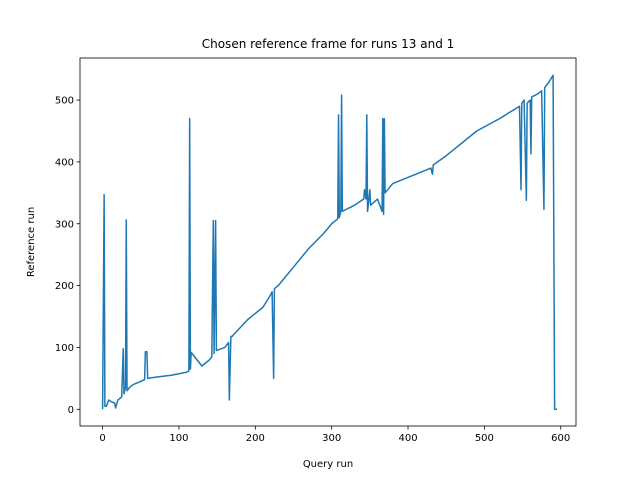 Image resolution: width=640 pixels, height=480 pixels. Describe the element at coordinates (64, 286) in the screenshot. I see `y-tick-label: 200` at that location.